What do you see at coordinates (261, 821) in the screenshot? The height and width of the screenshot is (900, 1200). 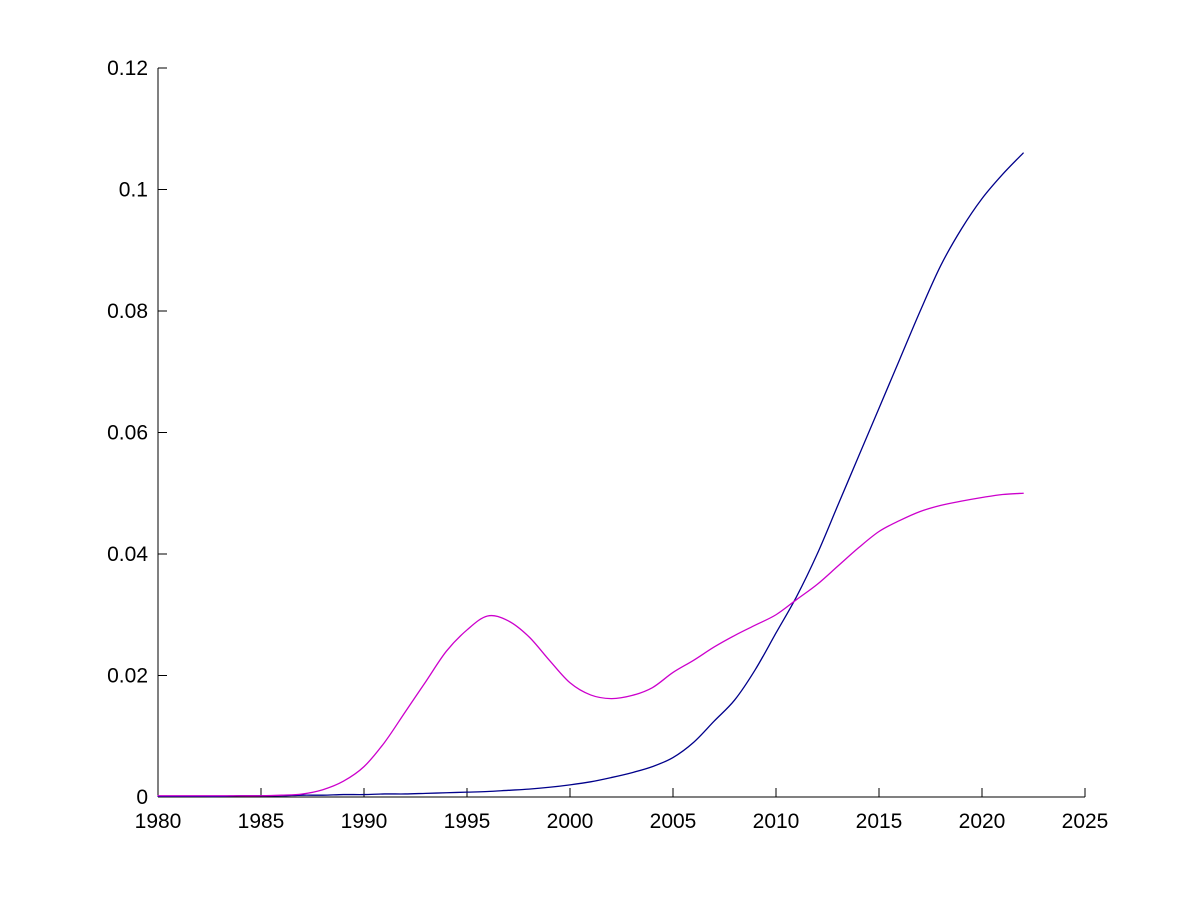 I see `x-tick-label: 1985` at bounding box center [261, 821].